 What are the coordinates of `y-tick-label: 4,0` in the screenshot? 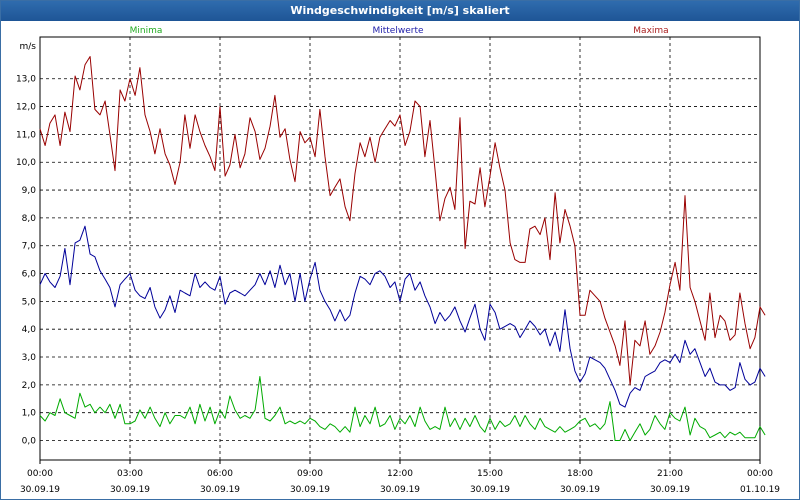 It's located at (29, 330).